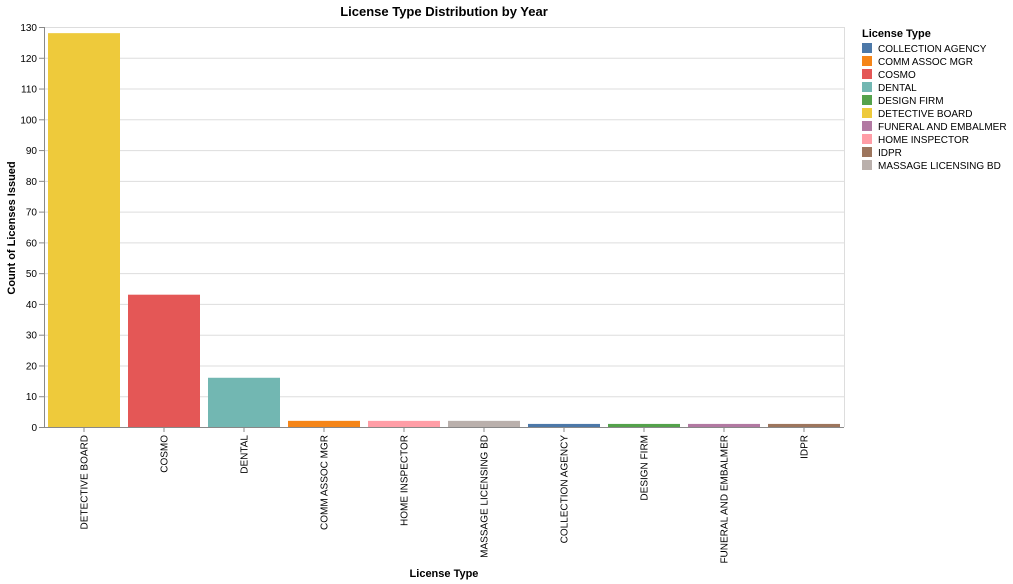 Image resolution: width=1013 pixels, height=584 pixels. Describe the element at coordinates (325, 482) in the screenshot. I see `x-tick-label: COMM ASSOC MGR` at that location.